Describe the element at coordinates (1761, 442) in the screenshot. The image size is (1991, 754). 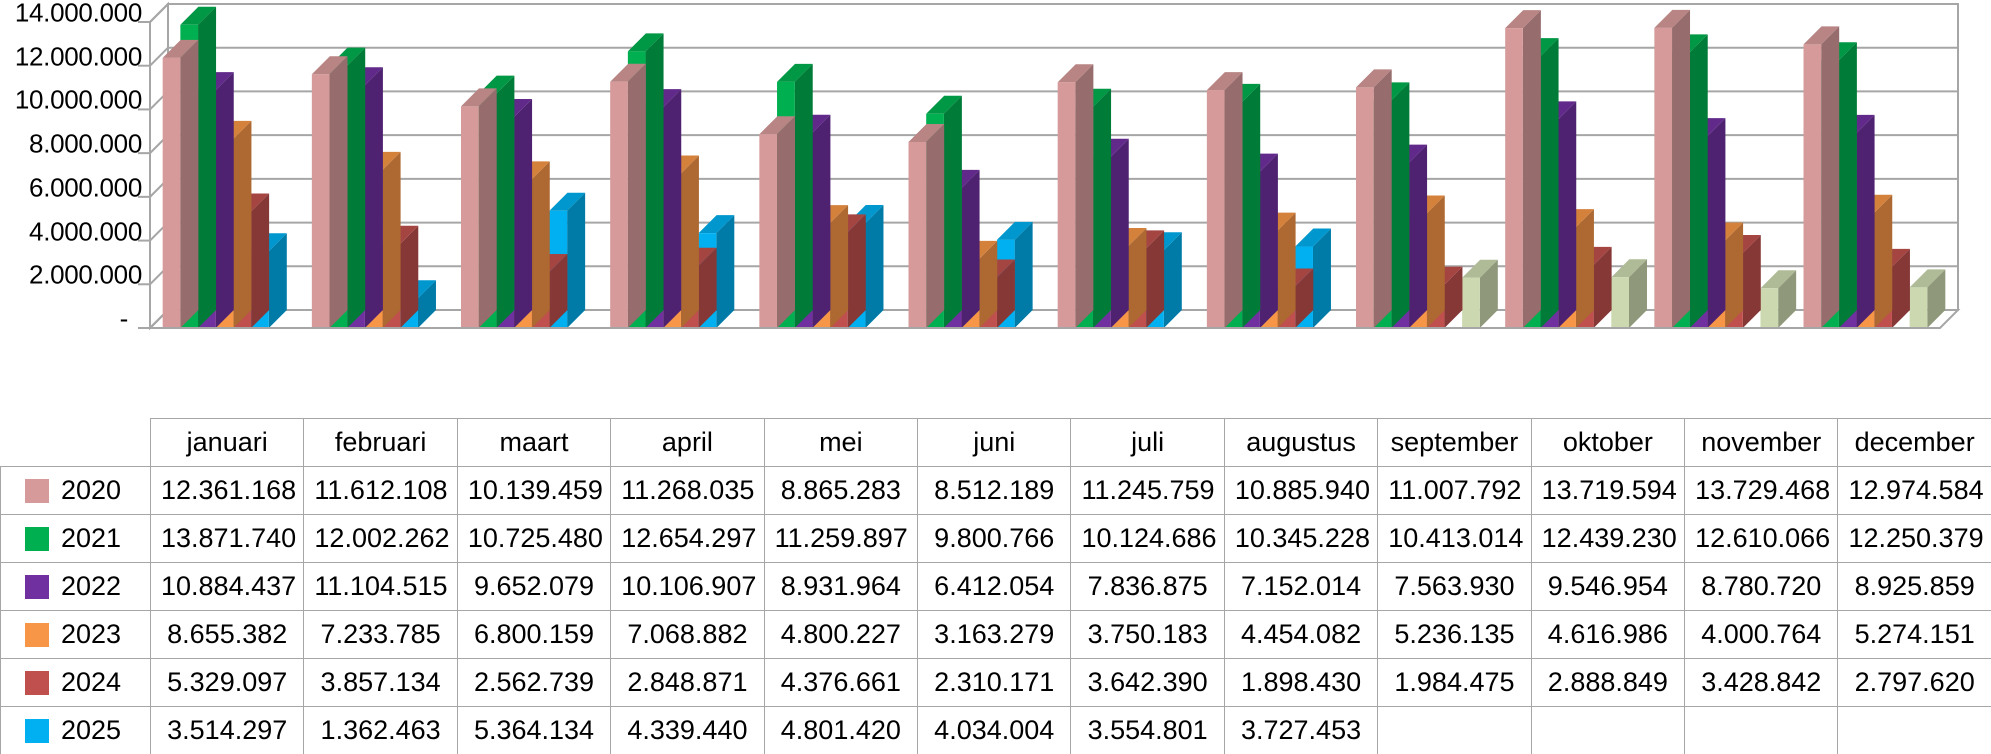
I see `table-column-header-november: november` at that location.